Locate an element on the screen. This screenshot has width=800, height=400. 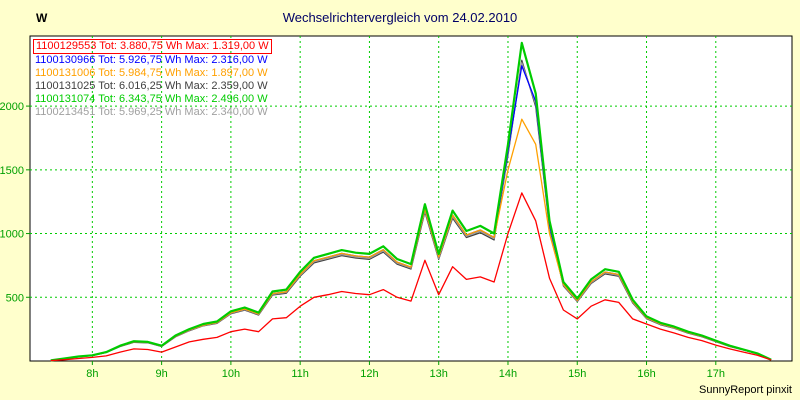
x-tick-label: 11h is located at coordinates (300, 374).